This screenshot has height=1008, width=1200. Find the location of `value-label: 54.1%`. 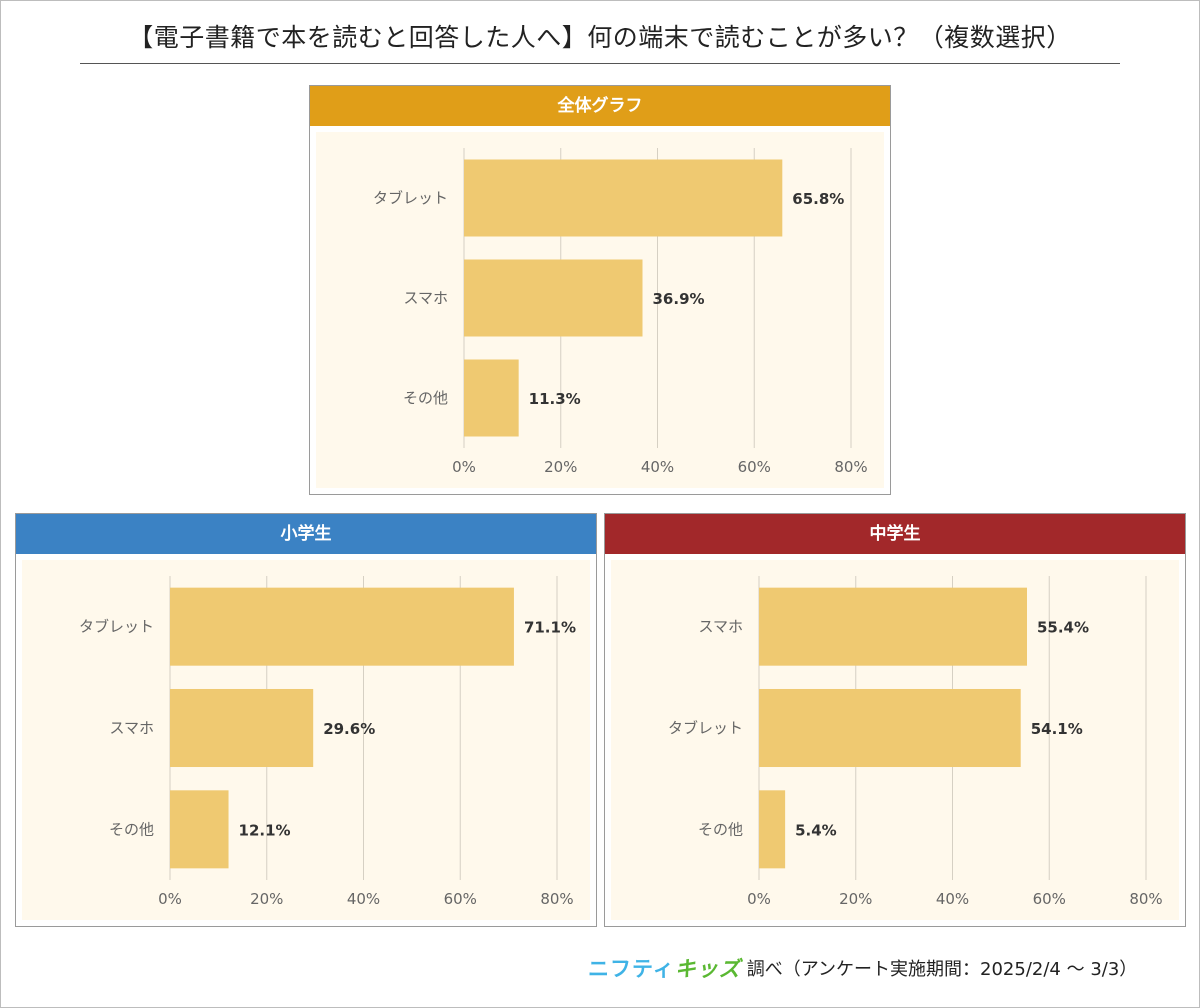

value-label: 54.1% is located at coordinates (1057, 729).